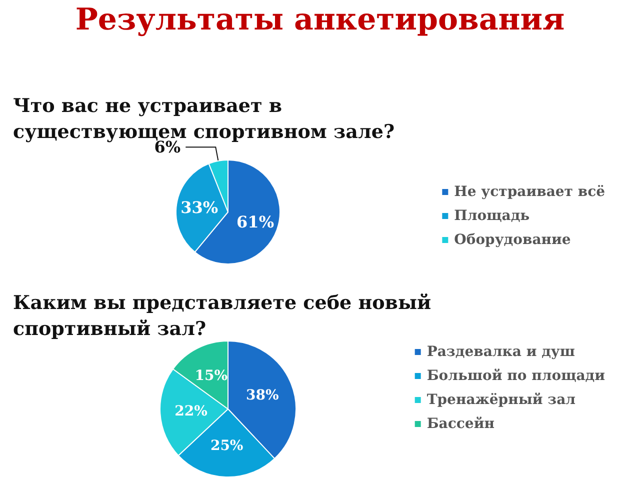 Image resolution: width=640 pixels, height=480 pixels. What do you see at coordinates (460, 424) in the screenshot?
I see `legend-label: Бассейн` at bounding box center [460, 424].